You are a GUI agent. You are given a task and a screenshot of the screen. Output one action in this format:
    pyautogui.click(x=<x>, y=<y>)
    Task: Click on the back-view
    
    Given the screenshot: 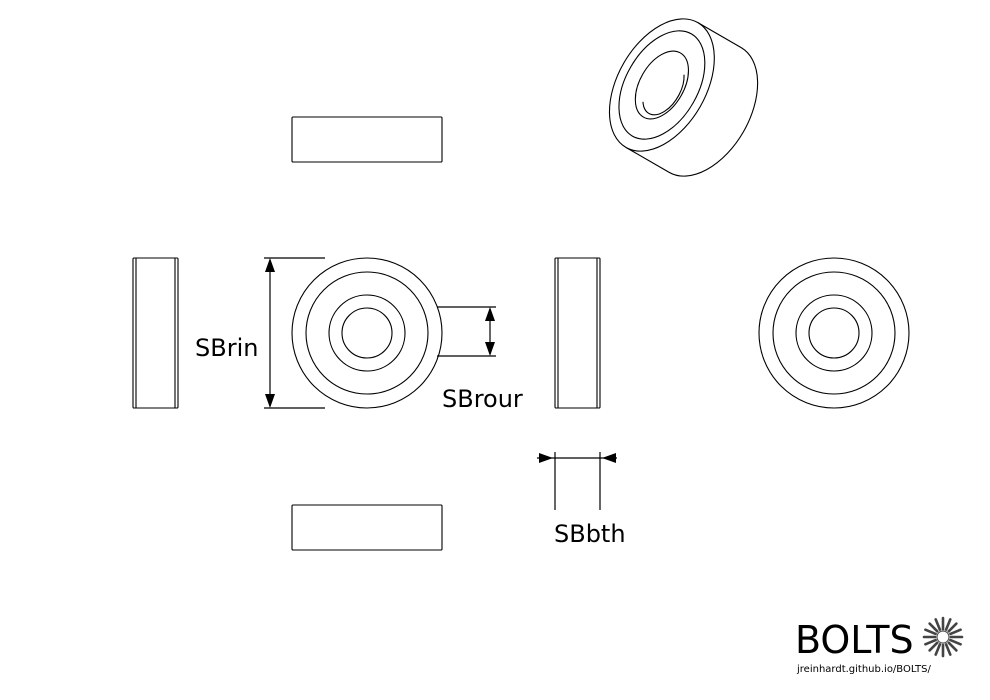 What is the action you would take?
    pyautogui.click(x=834, y=333)
    